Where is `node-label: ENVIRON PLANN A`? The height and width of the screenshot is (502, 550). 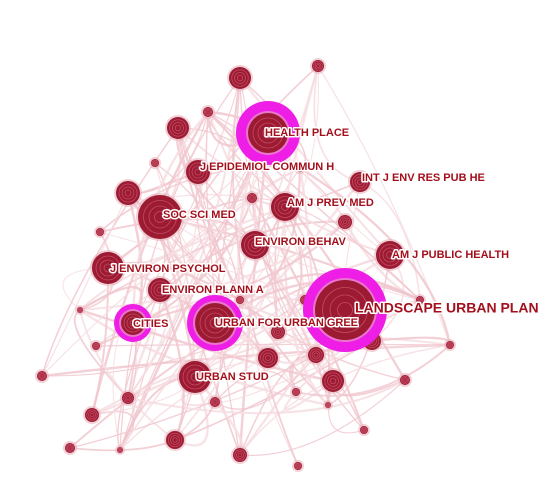
node-label: ENVIRON PLANN A is located at coordinates (213, 290).